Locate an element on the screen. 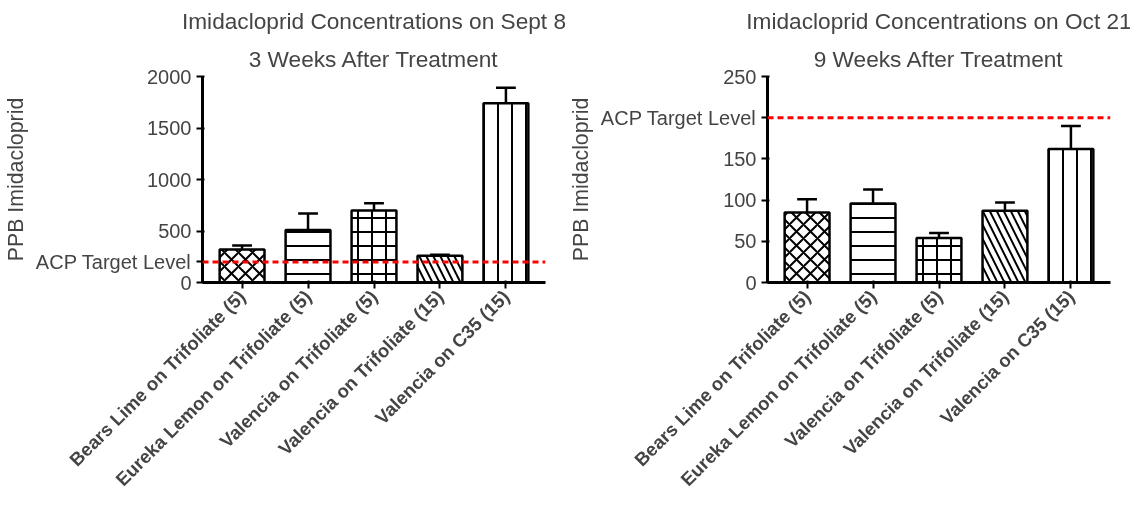 This screenshot has width=1138, height=507. y-tick-label: 150 is located at coordinates (740, 158).